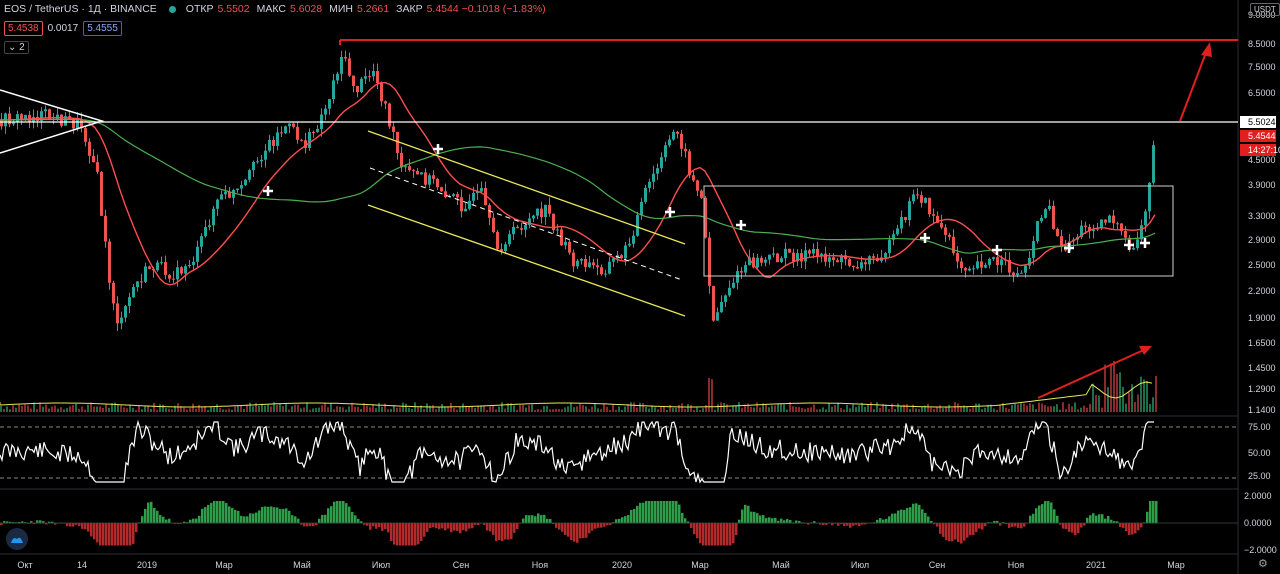  Describe the element at coordinates (1265, 9) in the screenshot. I see `currency-badge: USDT` at that location.